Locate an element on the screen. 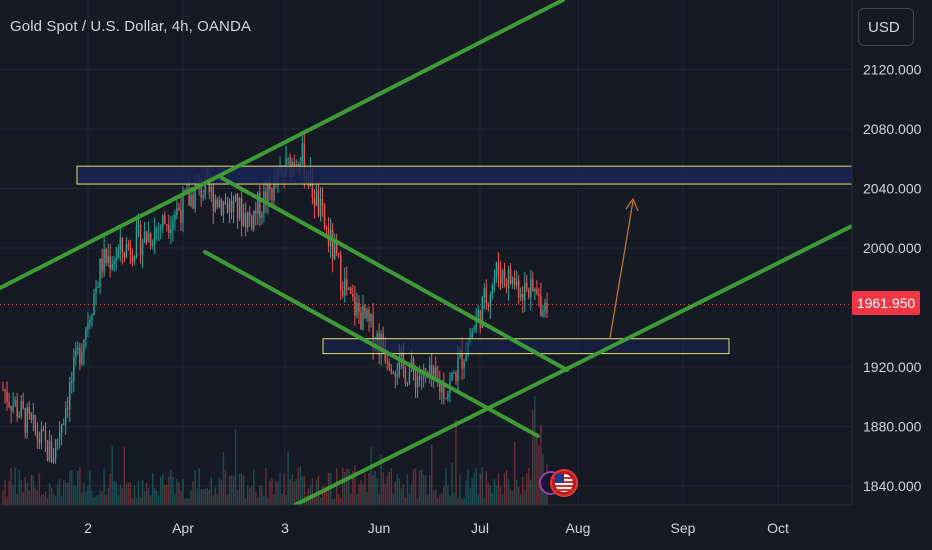 Image resolution: width=932 pixels, height=550 pixels. flag-us-icon is located at coordinates (560, 483).